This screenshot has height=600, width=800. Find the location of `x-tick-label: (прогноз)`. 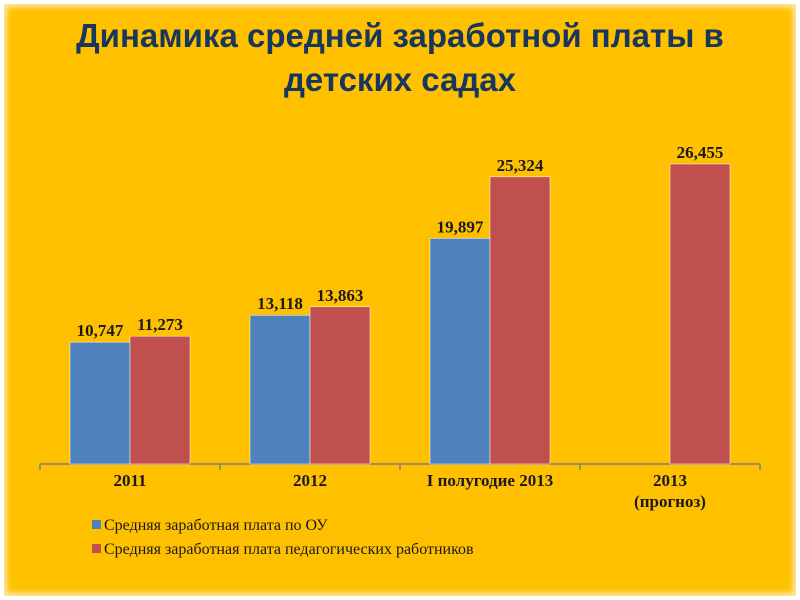

x-tick-label: (прогноз) is located at coordinates (670, 501).